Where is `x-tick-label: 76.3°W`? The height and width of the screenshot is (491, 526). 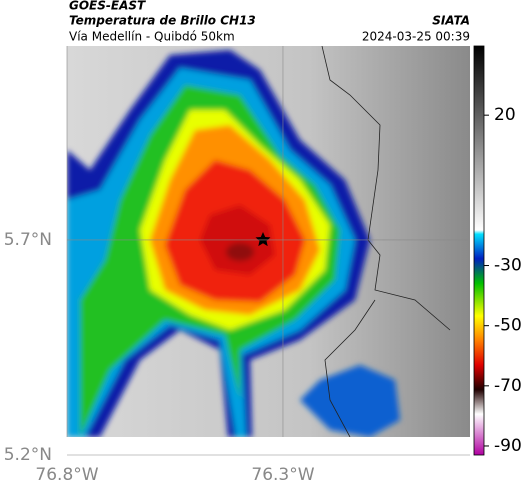
x-tick-label: 76.3°W is located at coordinates (282, 475).